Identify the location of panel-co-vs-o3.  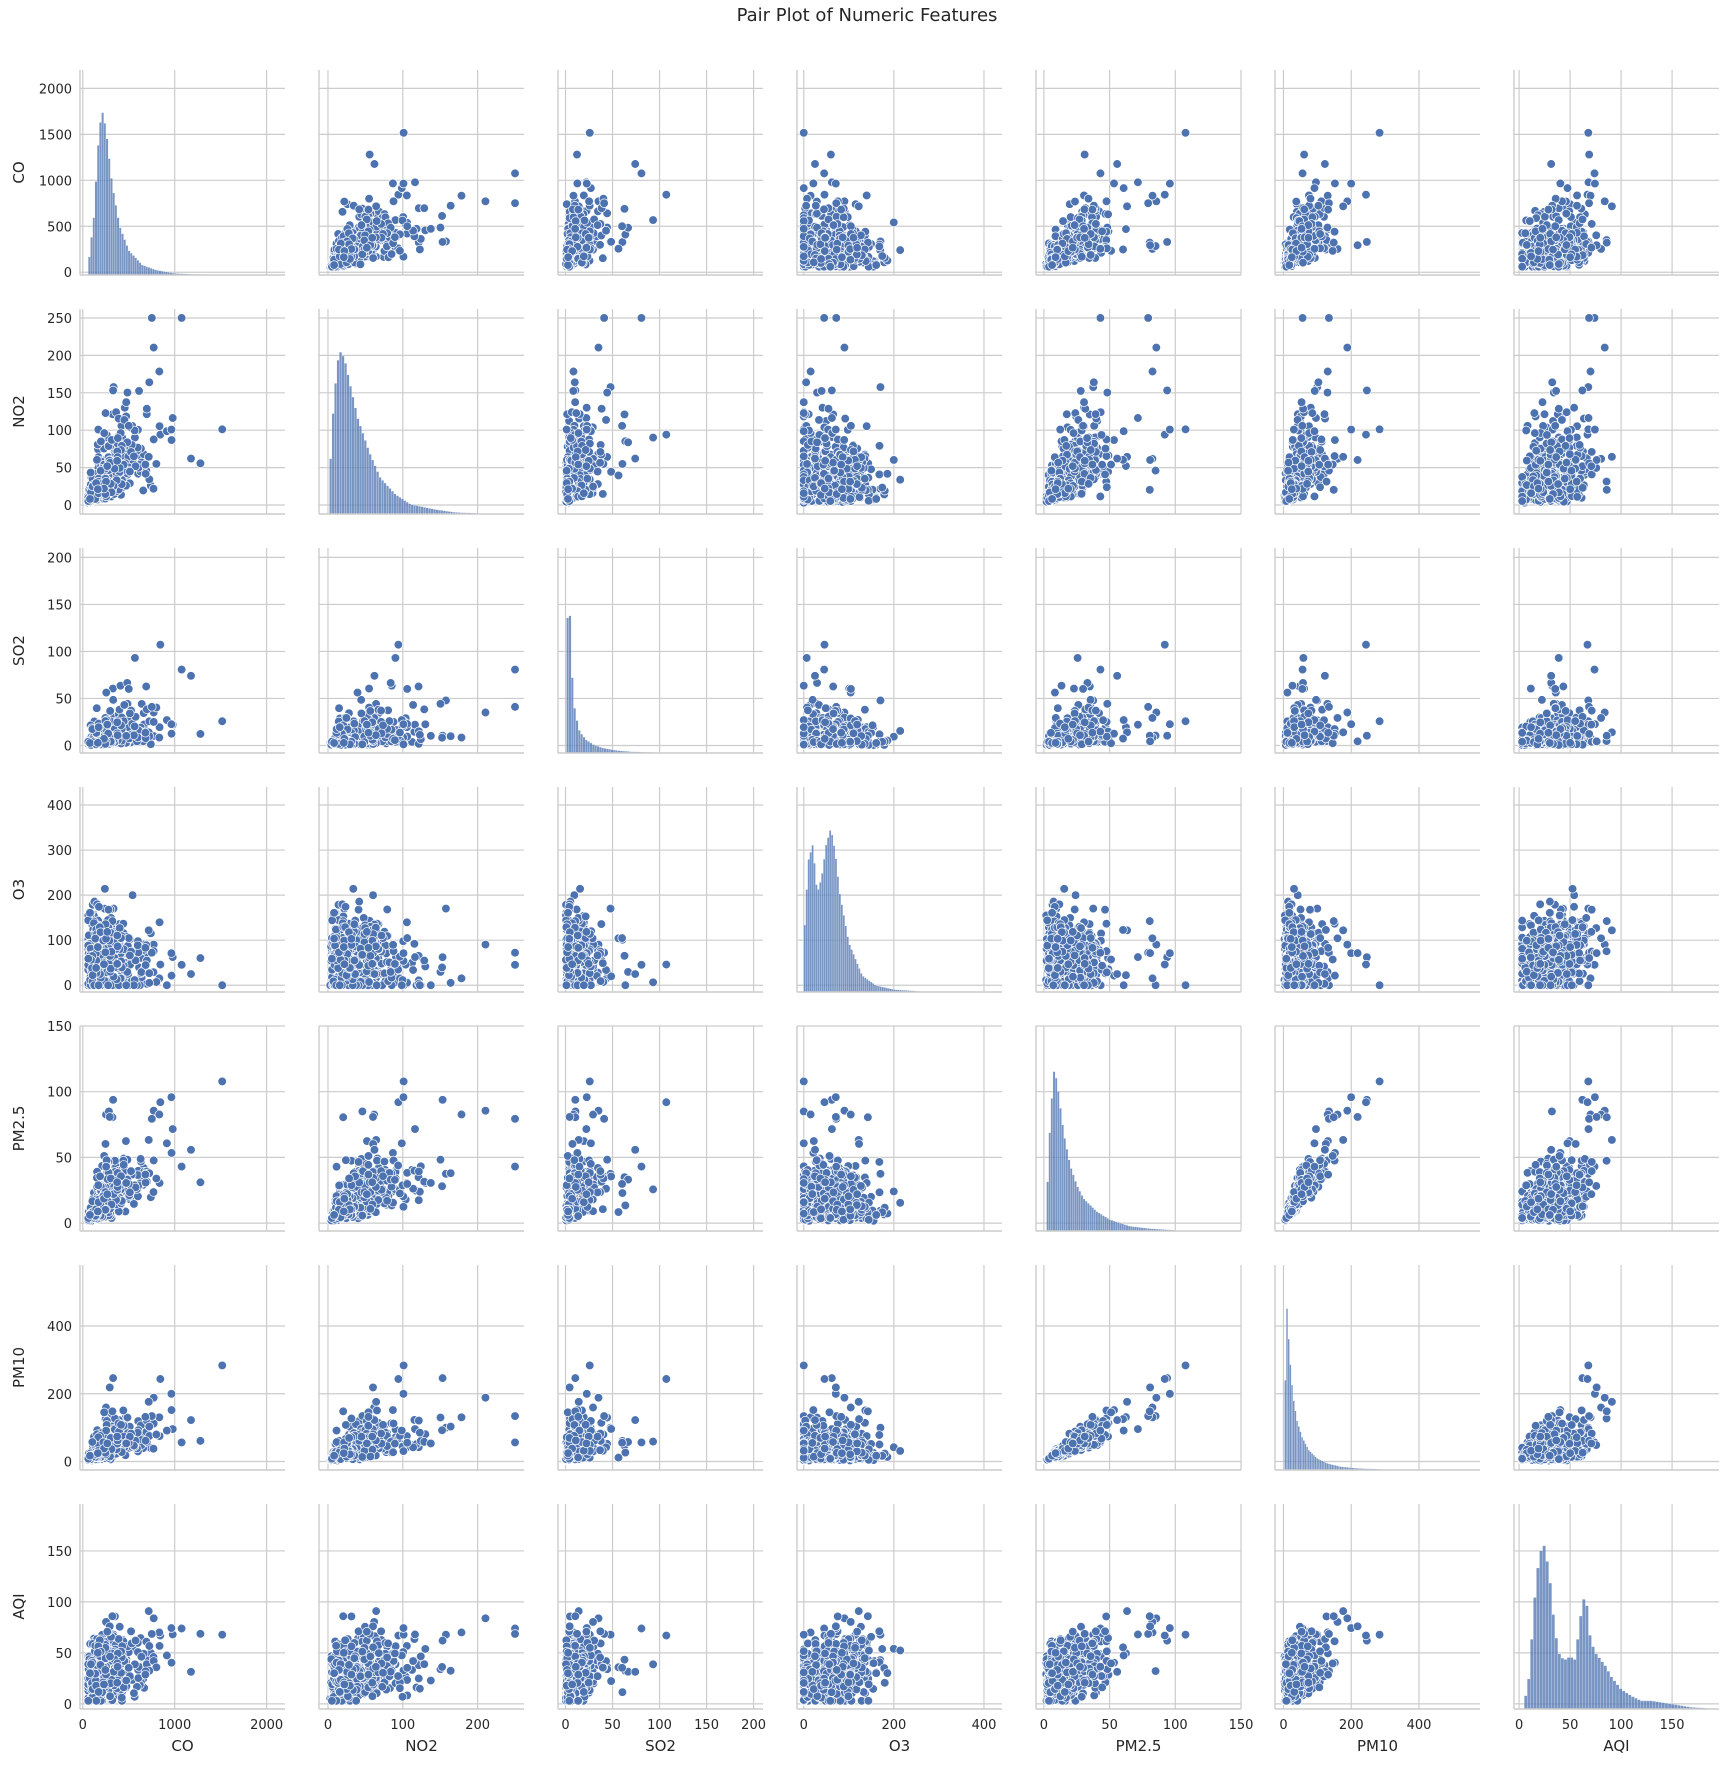
(899, 172).